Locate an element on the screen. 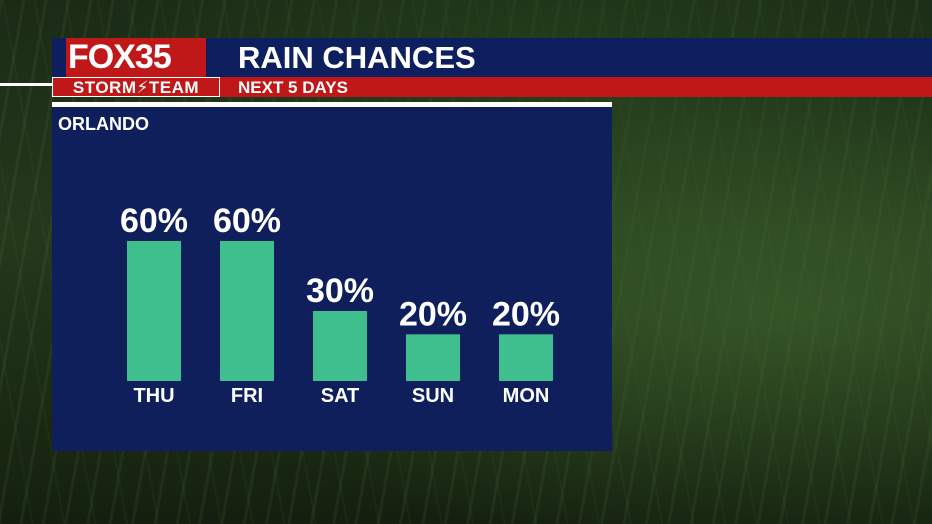 This screenshot has width=932, height=524. bar-sun is located at coordinates (433, 357).